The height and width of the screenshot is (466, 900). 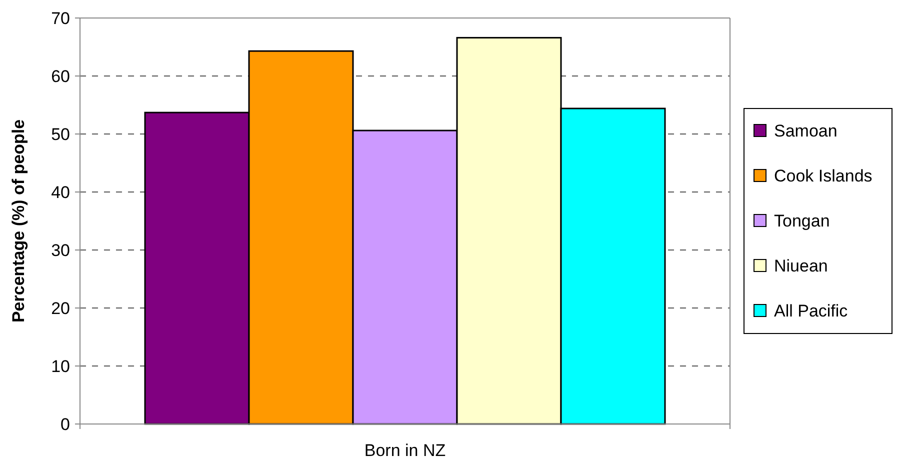 I want to click on y-tick-label: 10, so click(x=60, y=366).